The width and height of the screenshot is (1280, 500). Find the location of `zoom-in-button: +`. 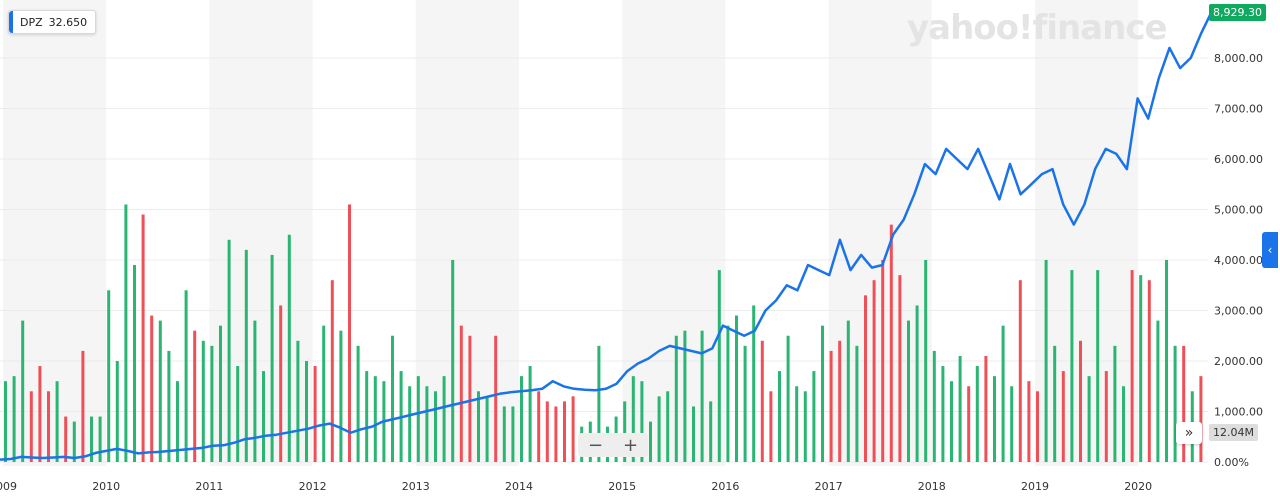

zoom-in-button: + is located at coordinates (630, 445).